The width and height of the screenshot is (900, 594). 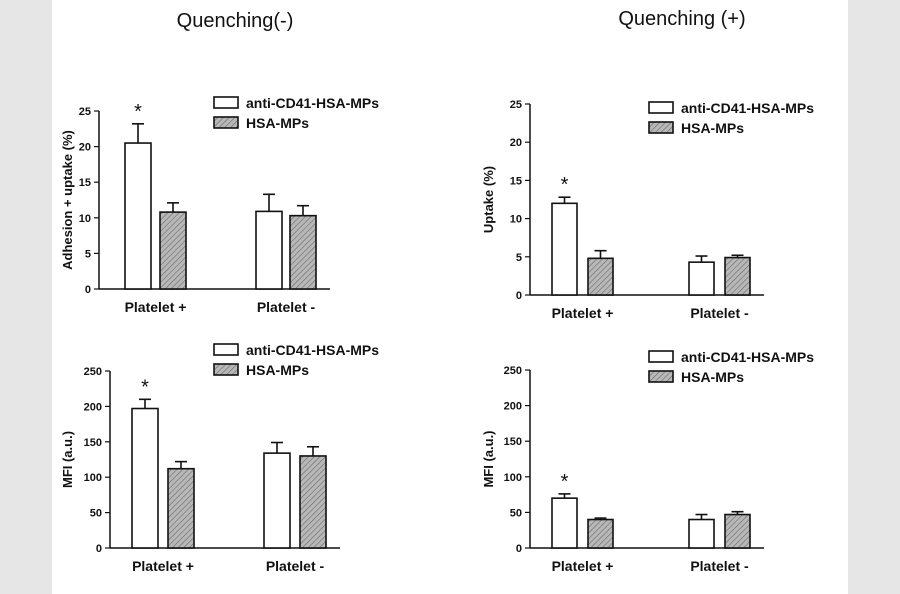 What do you see at coordinates (719, 566) in the screenshot?
I see `chart4-x-tick-label: Platelet -` at bounding box center [719, 566].